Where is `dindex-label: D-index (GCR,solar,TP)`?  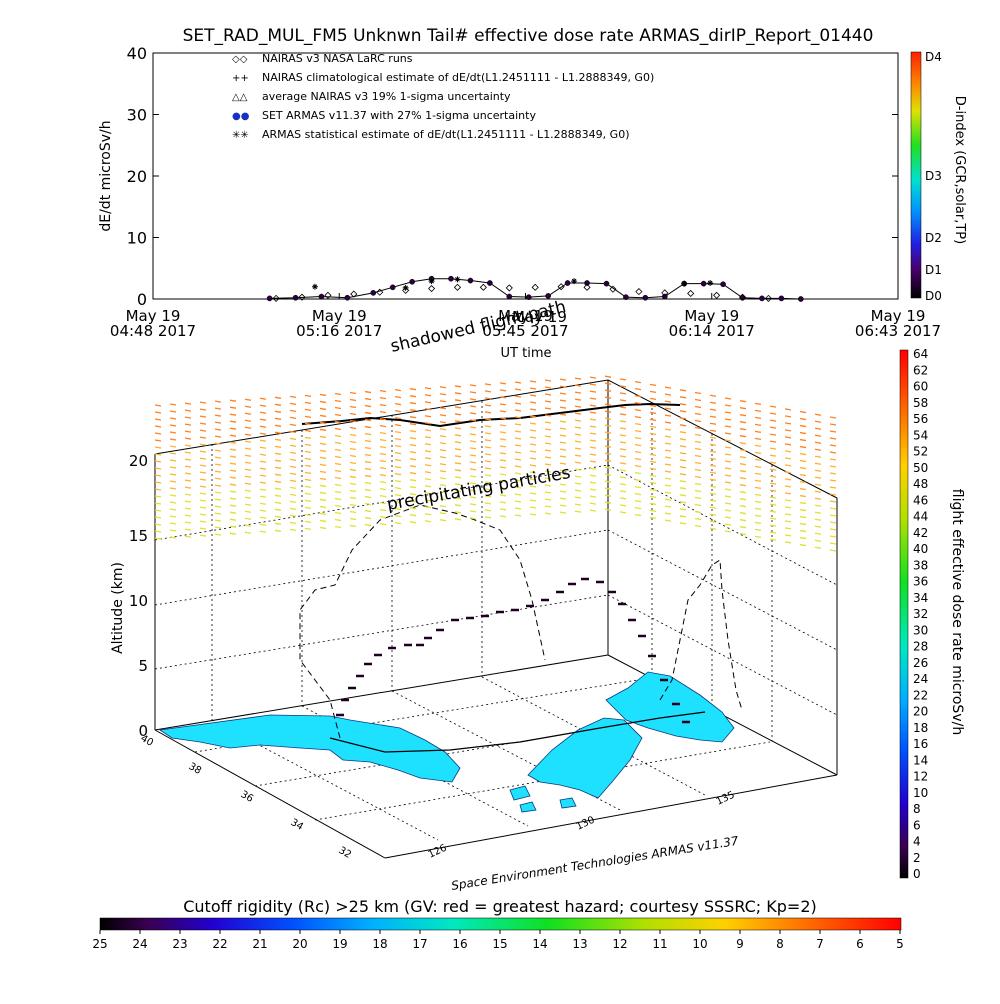
dindex-label: D-index (GCR,solar,TP) is located at coordinates (959, 170).